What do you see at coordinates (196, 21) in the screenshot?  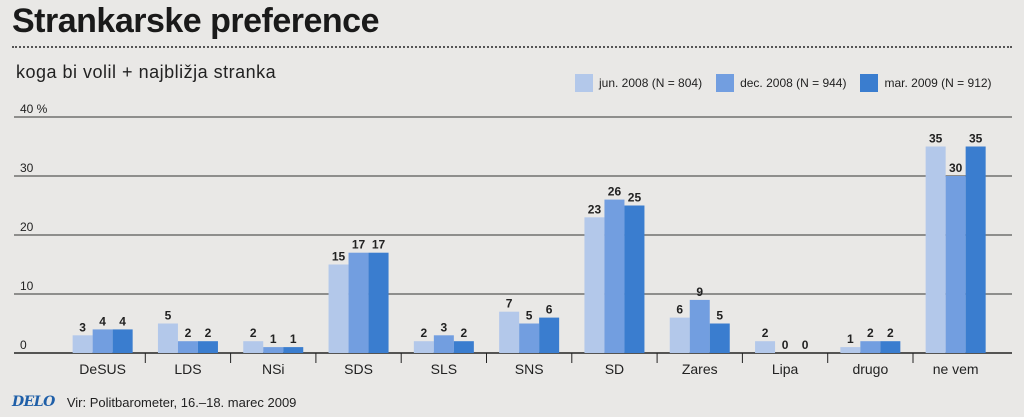 I see `chart-title: Strankarske preference` at bounding box center [196, 21].